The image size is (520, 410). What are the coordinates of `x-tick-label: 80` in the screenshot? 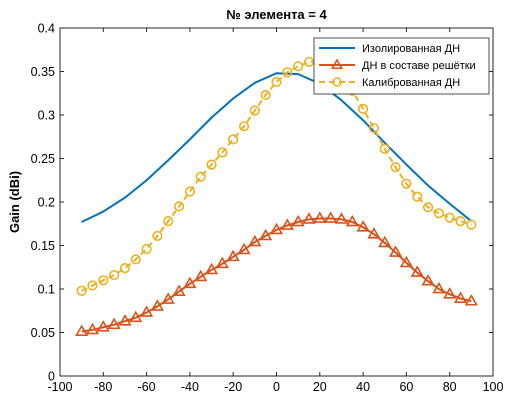 It's located at (450, 387).